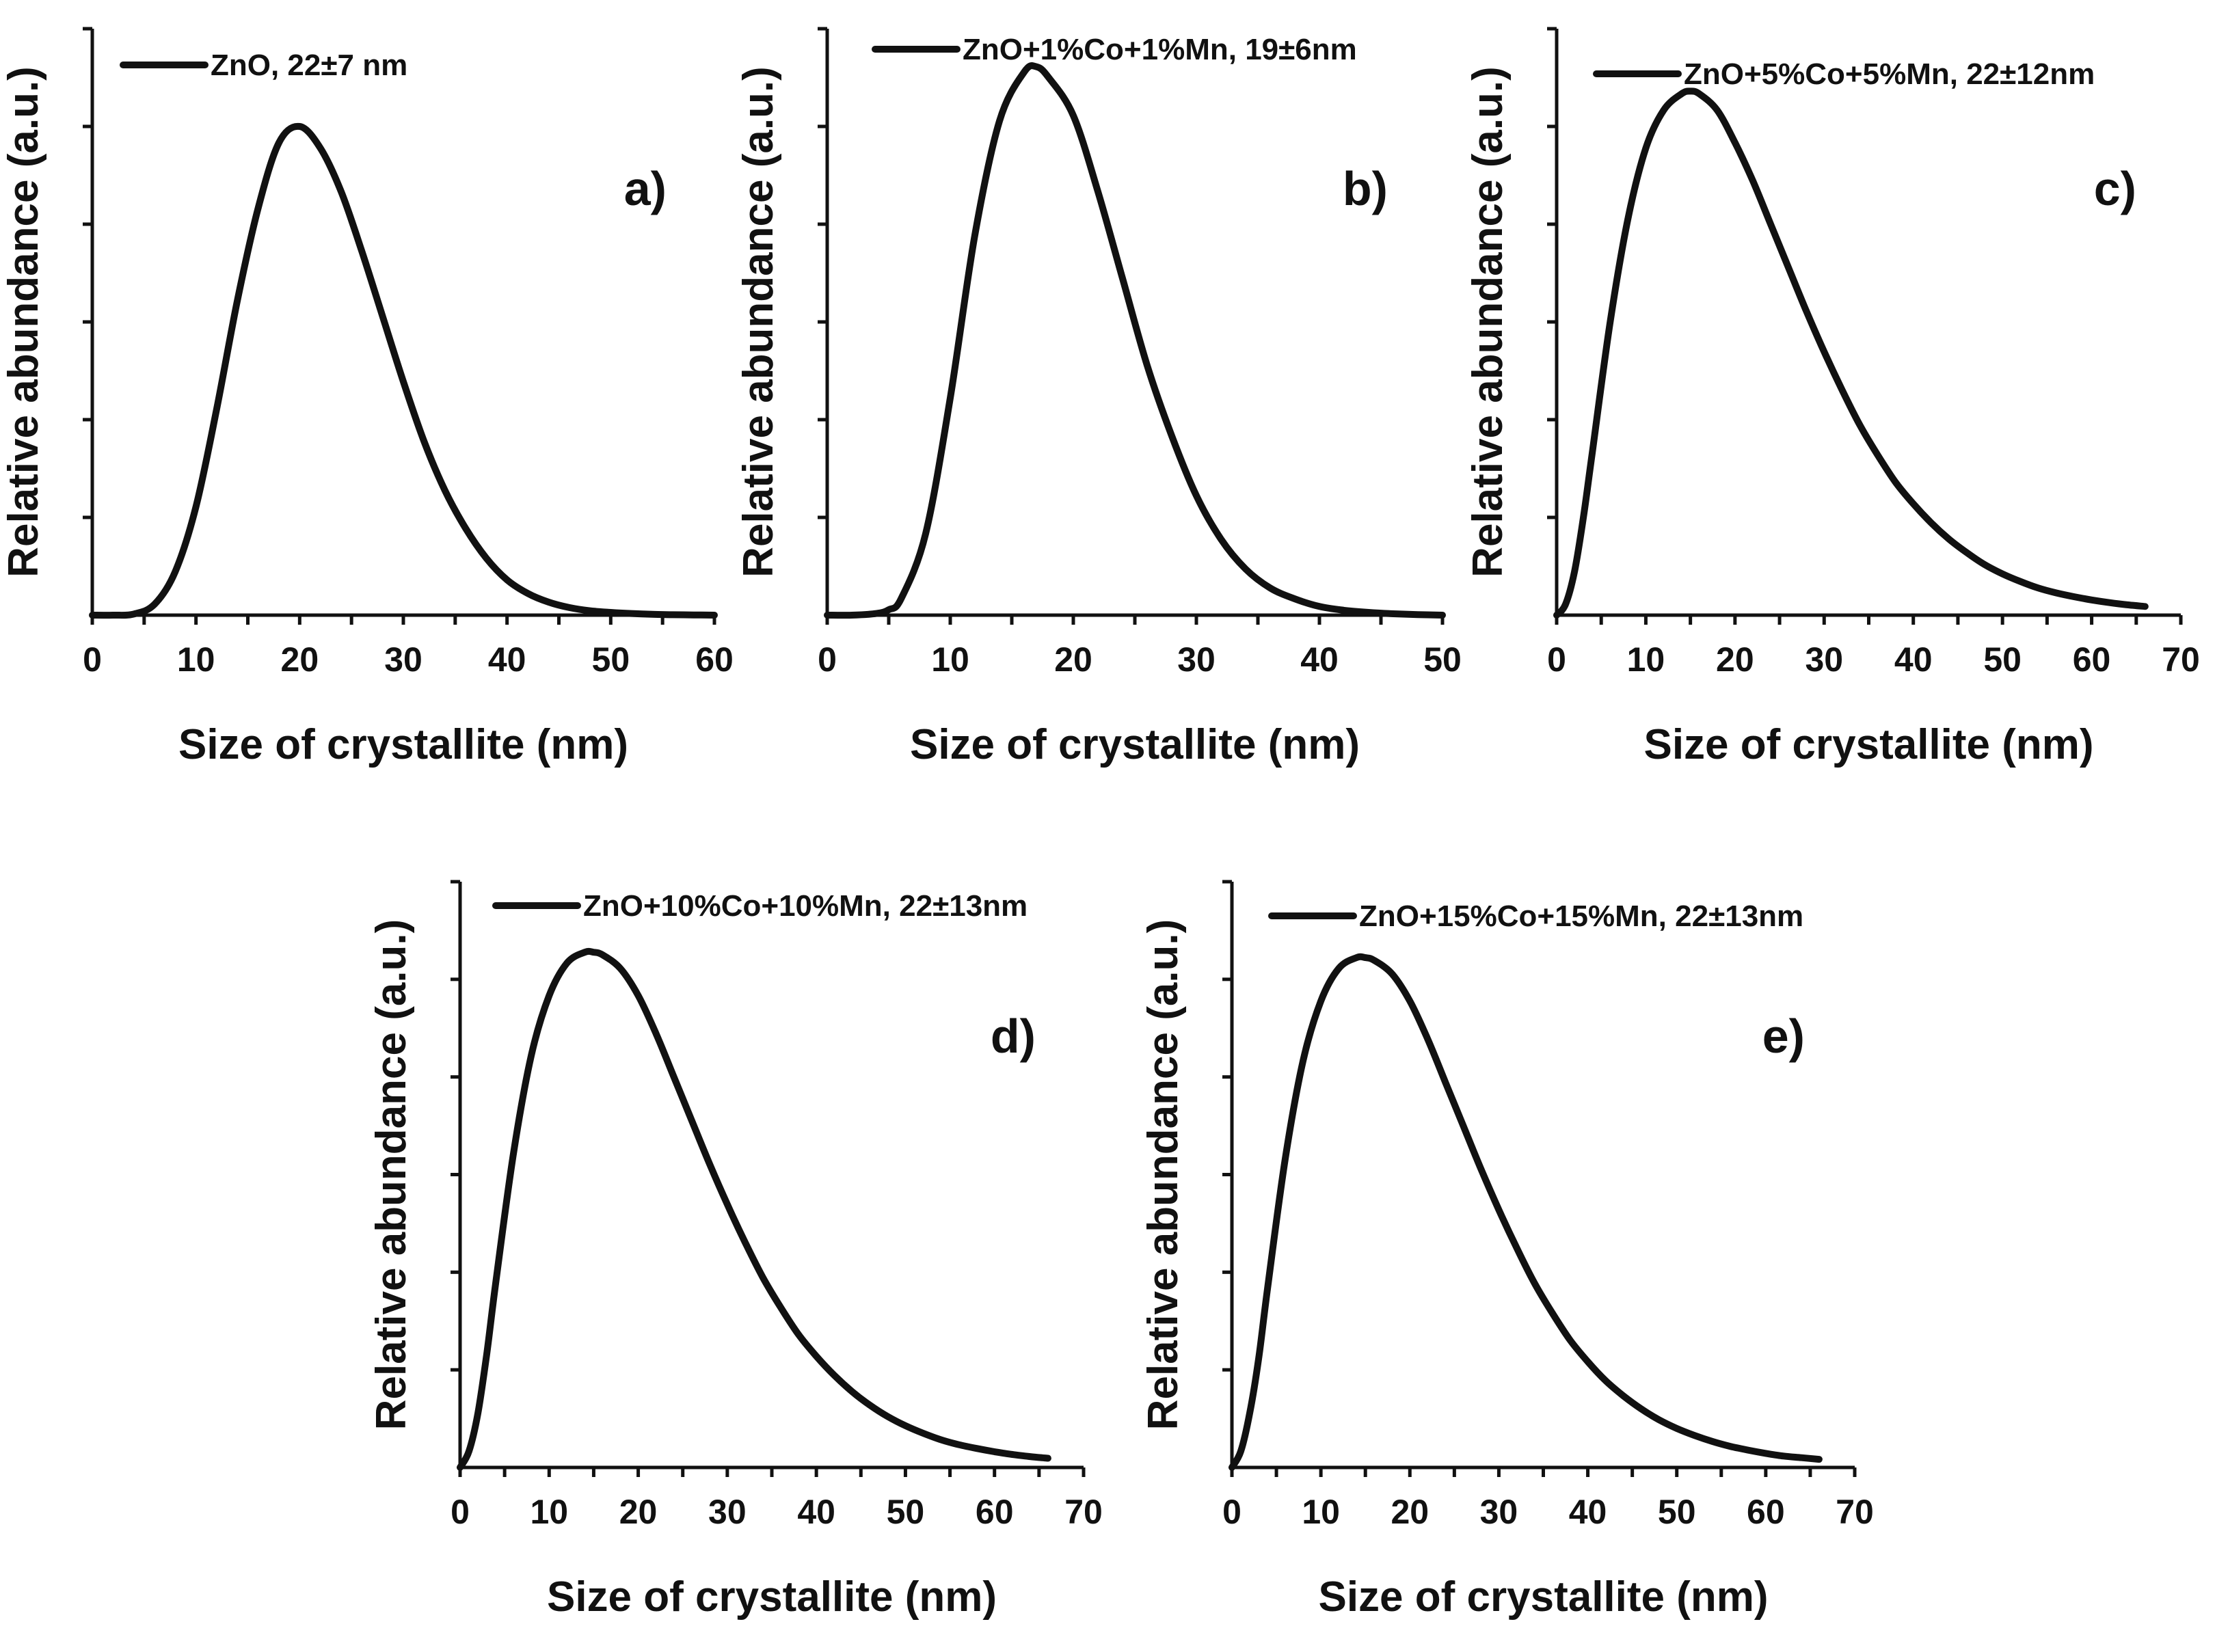 The width and height of the screenshot is (2215, 1652). What do you see at coordinates (1013, 1036) in the screenshot?
I see `panel-tag: d)` at bounding box center [1013, 1036].